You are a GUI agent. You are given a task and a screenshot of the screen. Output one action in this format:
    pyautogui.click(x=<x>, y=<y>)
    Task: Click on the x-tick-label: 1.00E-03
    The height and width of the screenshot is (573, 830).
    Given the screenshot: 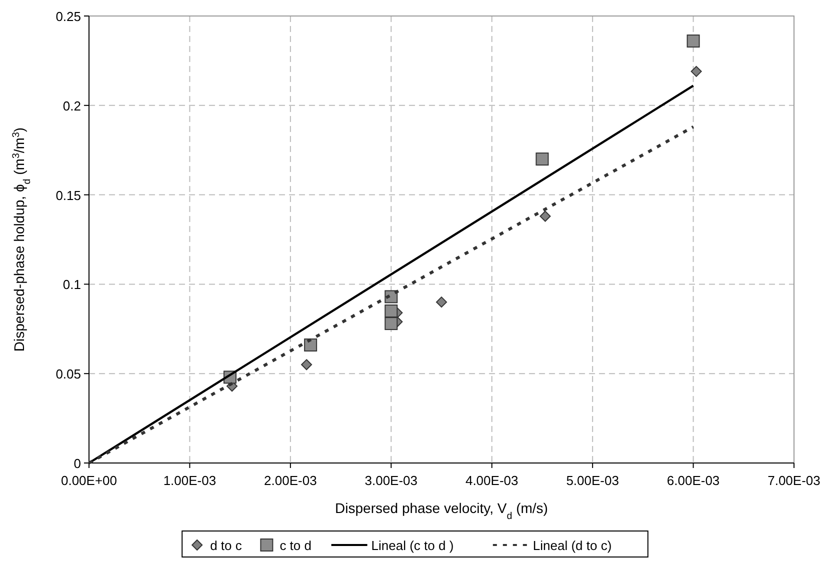 What is the action you would take?
    pyautogui.click(x=189, y=480)
    